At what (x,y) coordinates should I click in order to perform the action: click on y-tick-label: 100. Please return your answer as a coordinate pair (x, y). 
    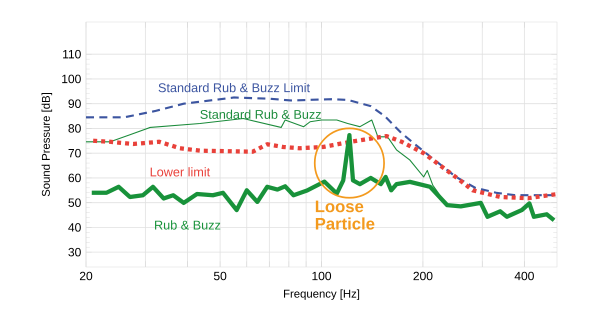
    Looking at the image, I should click on (71, 79).